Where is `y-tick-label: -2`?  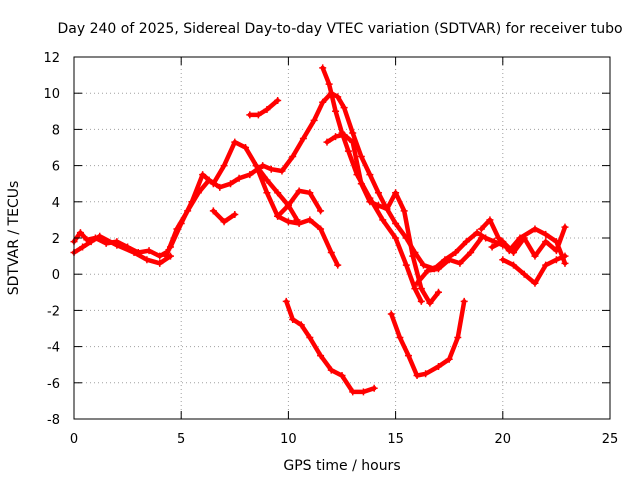
y-tick-label: -2 is located at coordinates (53, 311).